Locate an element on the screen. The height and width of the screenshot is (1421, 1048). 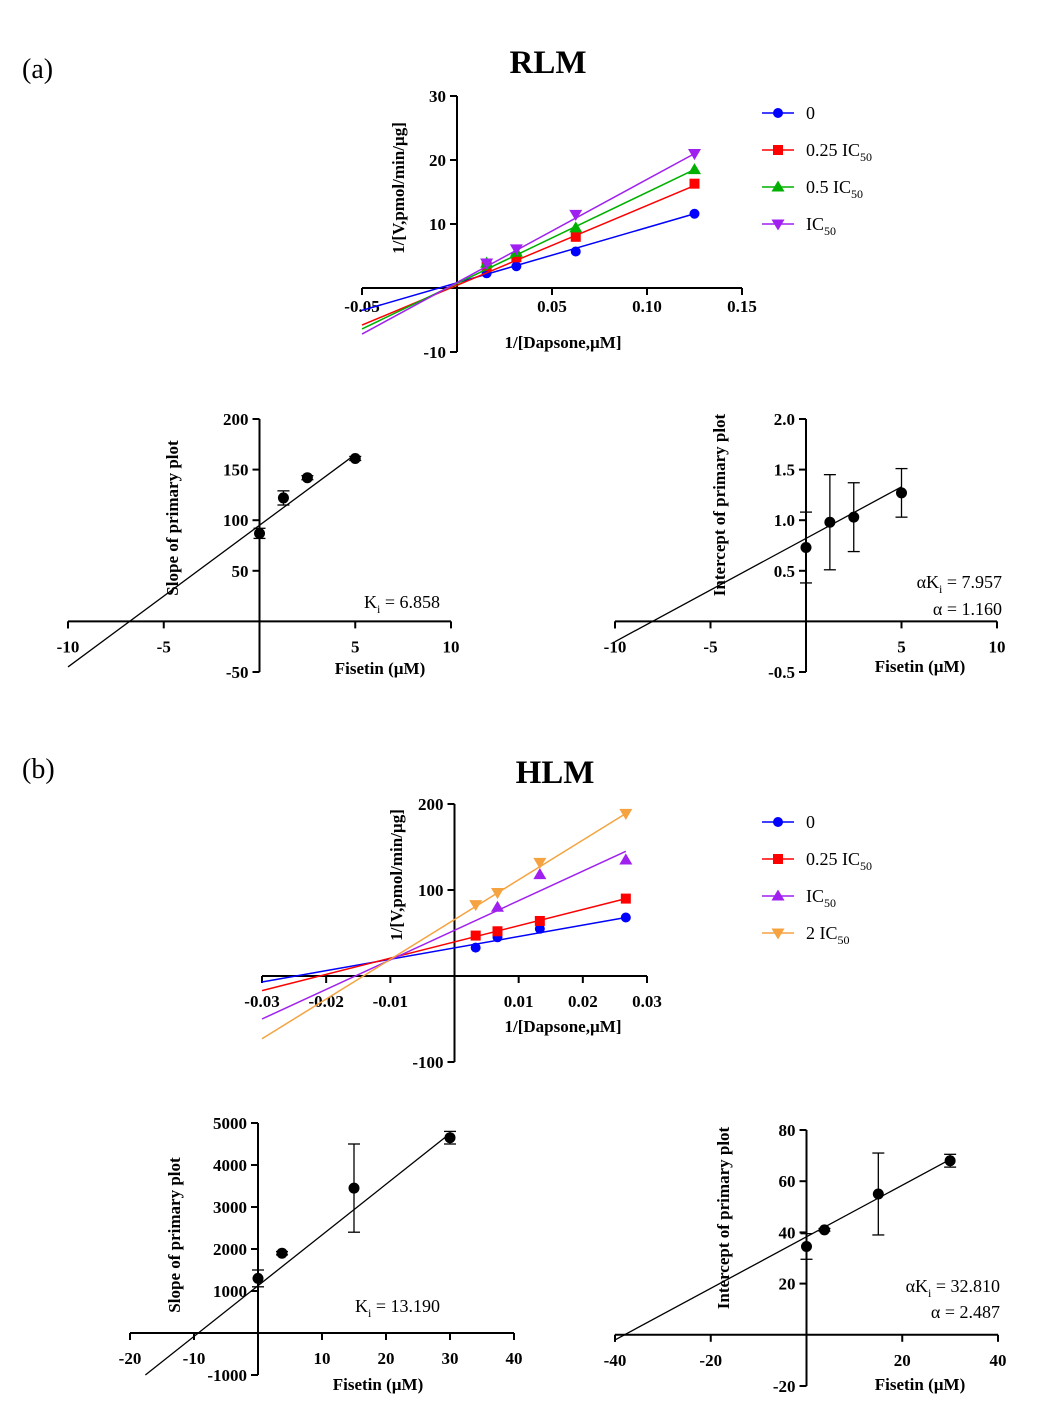
y-tick-label: 1.0 is located at coordinates (784, 520).